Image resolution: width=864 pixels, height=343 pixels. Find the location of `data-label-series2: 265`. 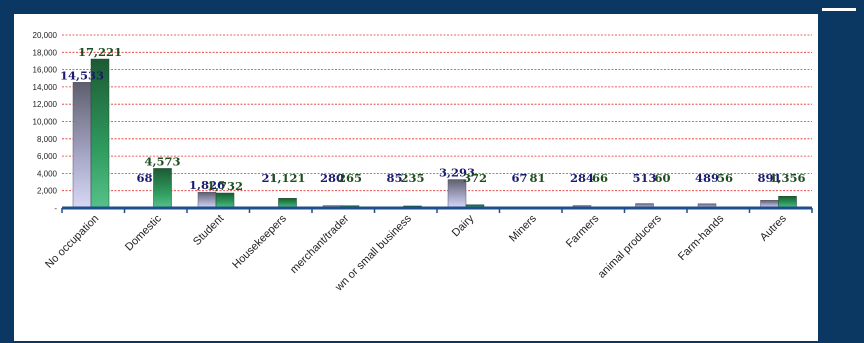

data-label-series2: 265 is located at coordinates (350, 178).